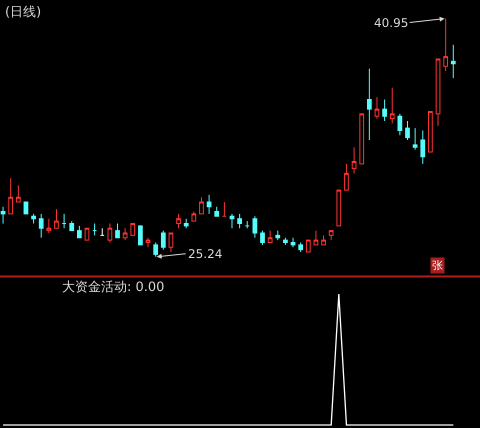 Image resolution: width=480 pixels, height=428 pixels. I want to click on annotation: 25.24, so click(205, 254).